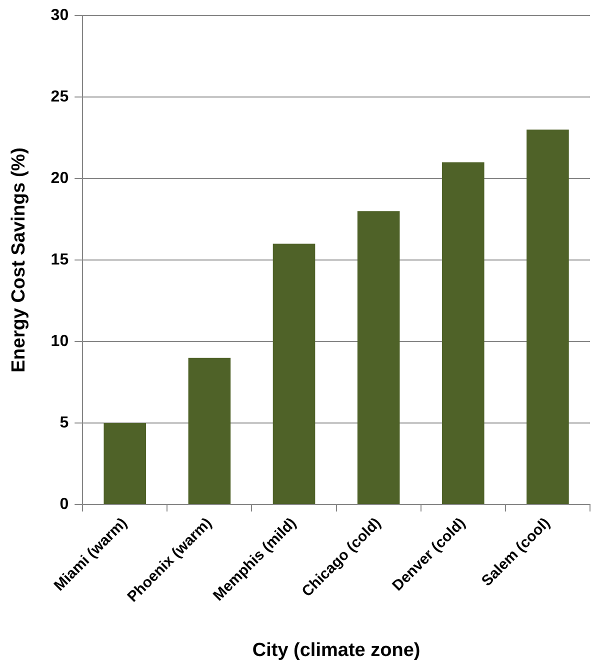 Image resolution: width=592 pixels, height=672 pixels. Describe the element at coordinates (336, 650) in the screenshot. I see `x-axis-title: City (climate zone)` at that location.